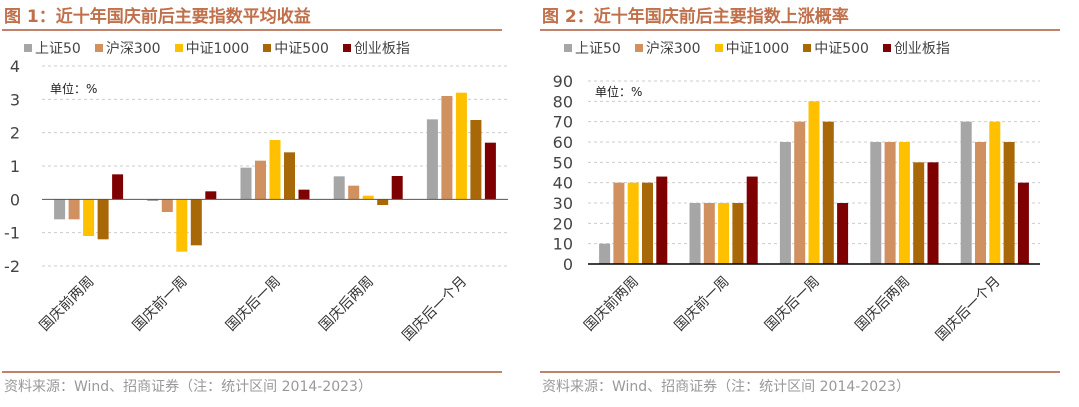 The width and height of the screenshot is (1079, 407). Describe the element at coordinates (12, 266) in the screenshot. I see `y-tick-label: -2` at that location.